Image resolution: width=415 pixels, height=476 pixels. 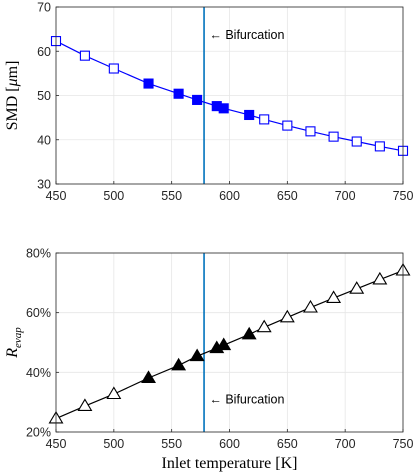 I want to click on smd-x-tick-label: 700, so click(x=345, y=196).